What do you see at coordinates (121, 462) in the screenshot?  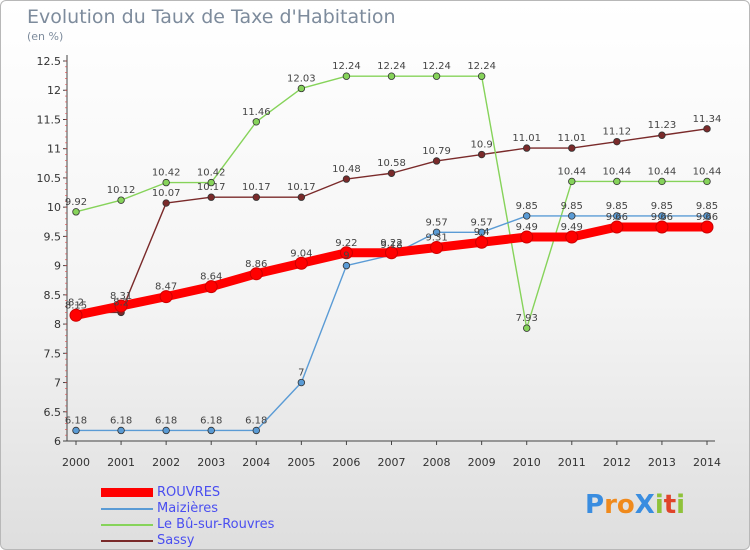 I see `x-tick-label: 2001` at bounding box center [121, 462].